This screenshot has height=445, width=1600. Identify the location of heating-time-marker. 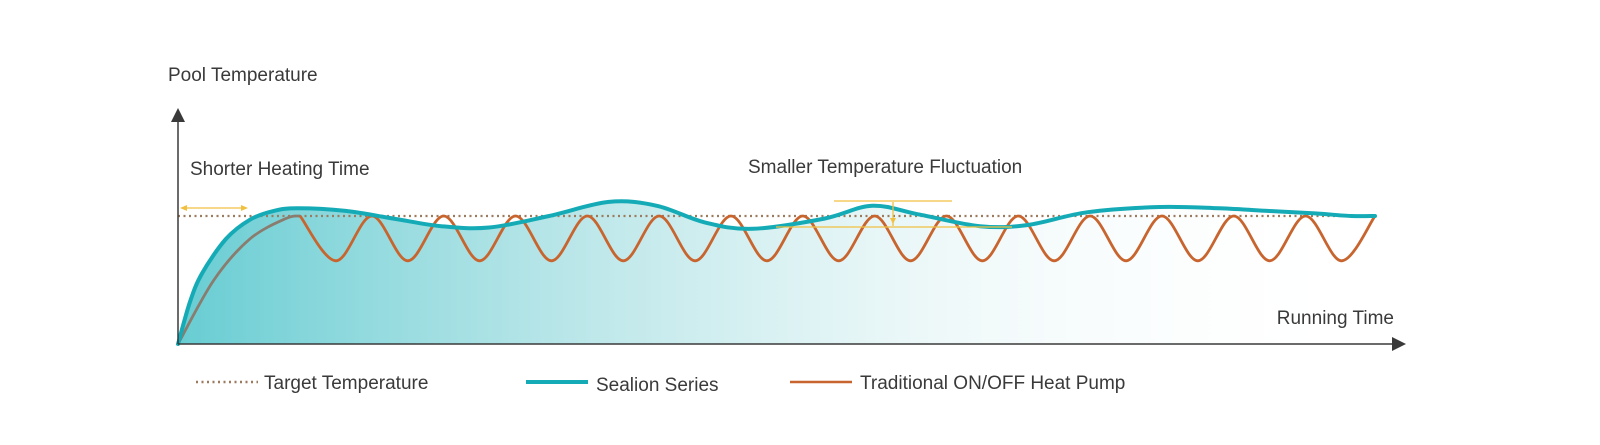
(214, 208).